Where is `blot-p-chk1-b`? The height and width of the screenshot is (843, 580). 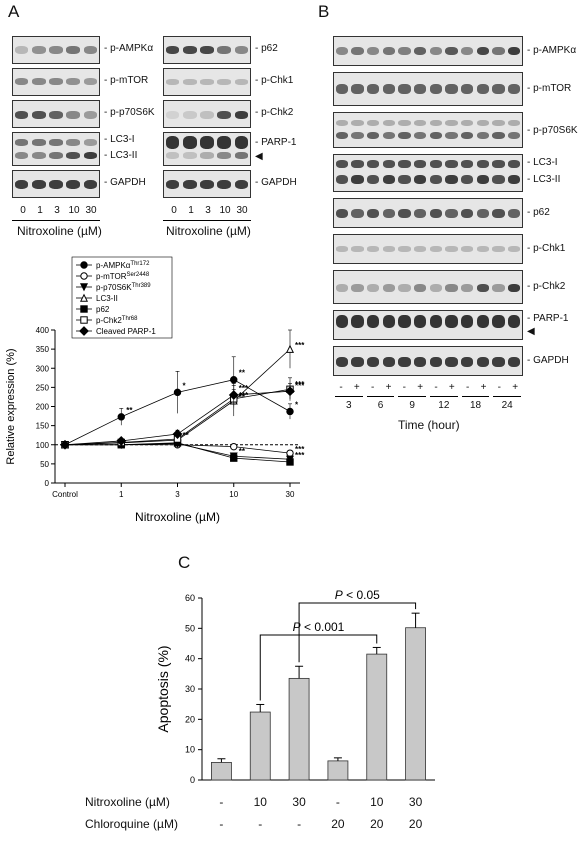
blot-p-chk1-b is located at coordinates (428, 249).